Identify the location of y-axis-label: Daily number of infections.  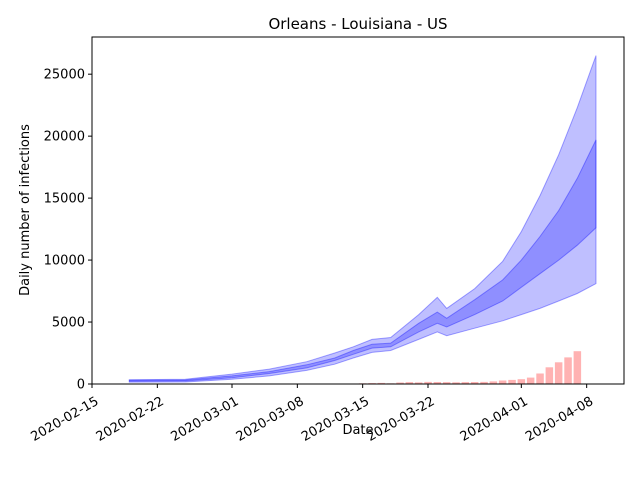
(25, 210).